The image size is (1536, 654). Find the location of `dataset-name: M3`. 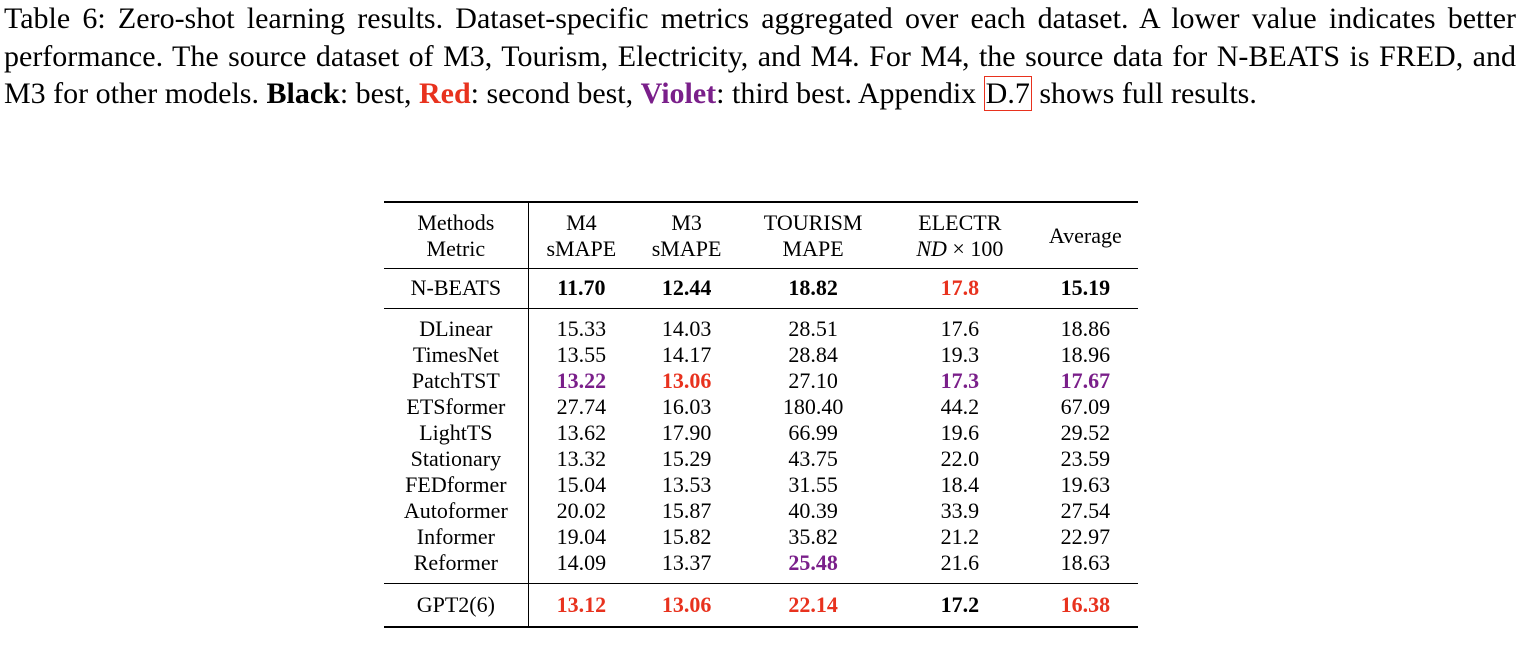

dataset-name: M3 is located at coordinates (686, 222).